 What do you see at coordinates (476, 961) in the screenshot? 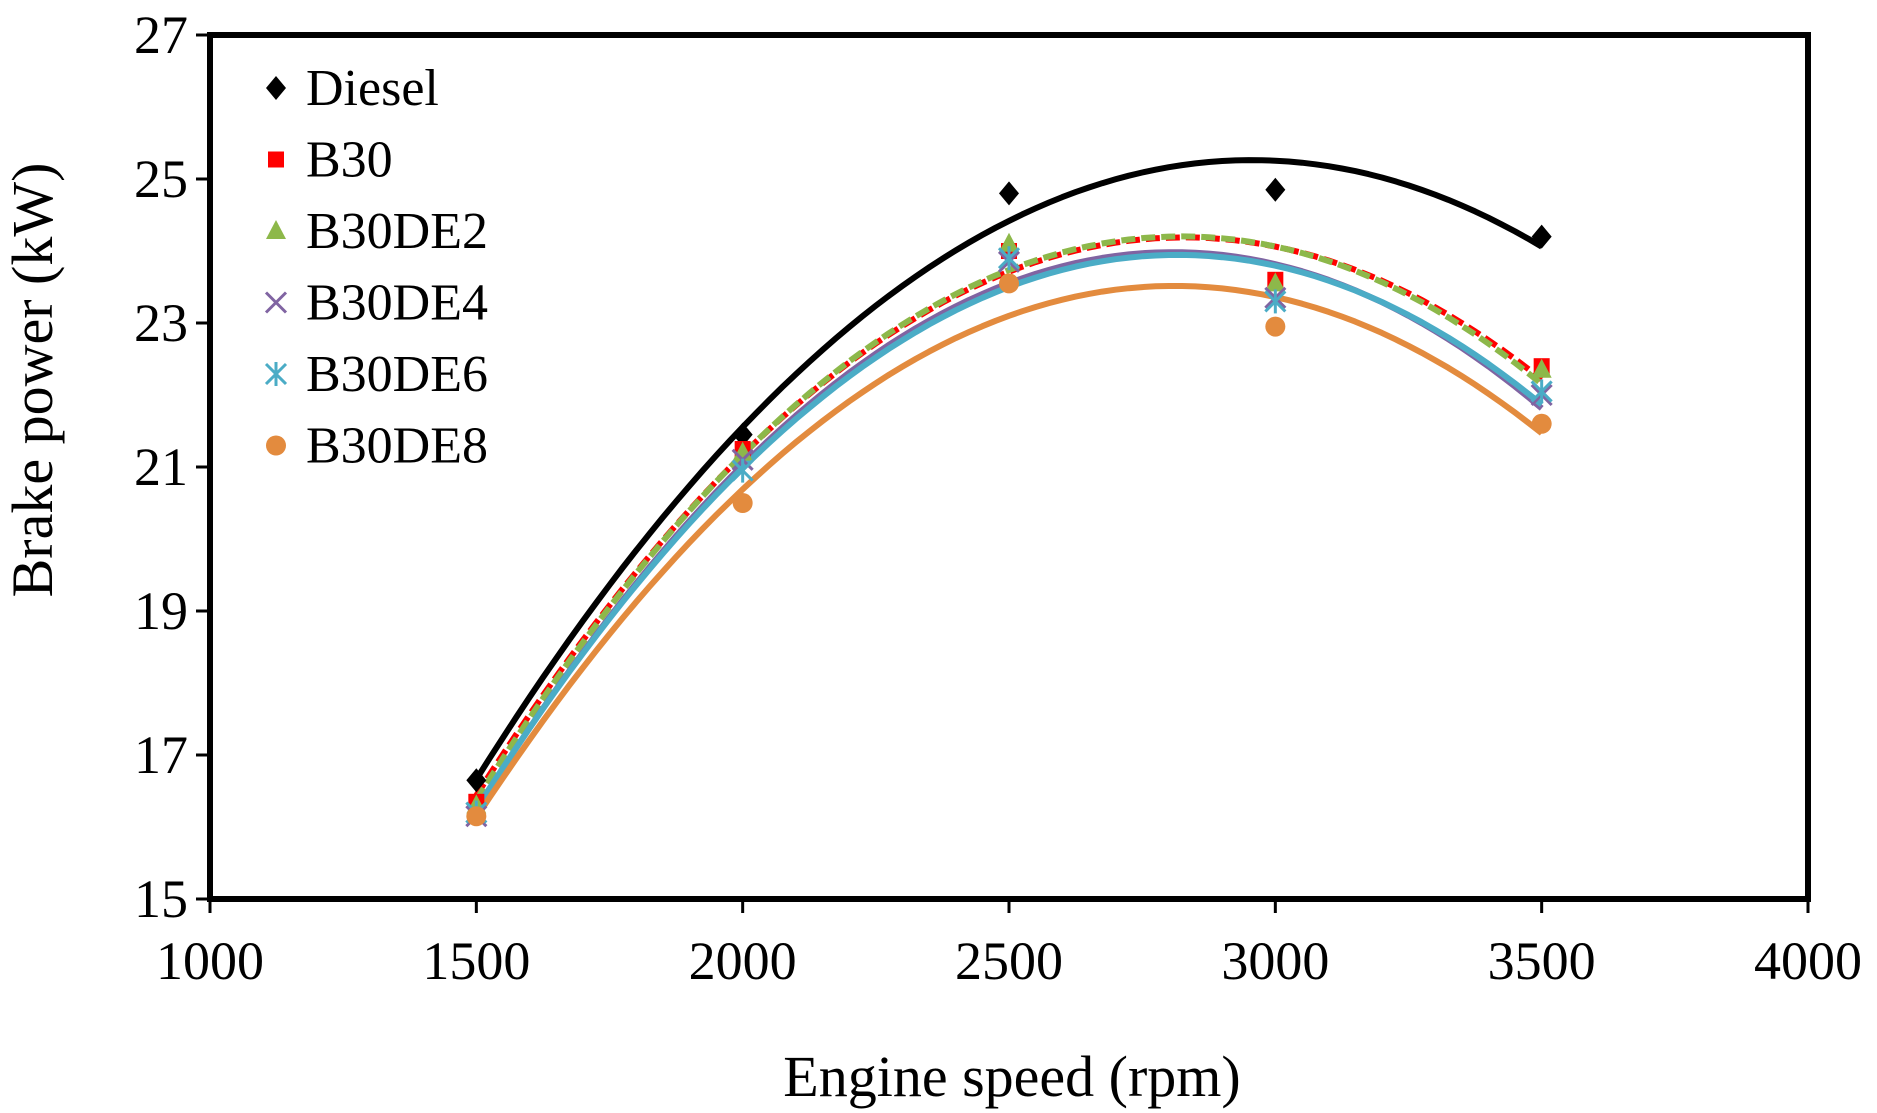
I see `x-tick-label: 1500` at bounding box center [476, 961].